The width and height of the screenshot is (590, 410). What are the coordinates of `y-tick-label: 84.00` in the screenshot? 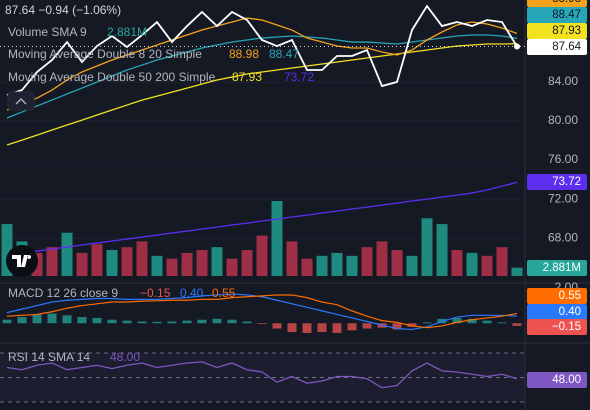 It's located at (563, 81).